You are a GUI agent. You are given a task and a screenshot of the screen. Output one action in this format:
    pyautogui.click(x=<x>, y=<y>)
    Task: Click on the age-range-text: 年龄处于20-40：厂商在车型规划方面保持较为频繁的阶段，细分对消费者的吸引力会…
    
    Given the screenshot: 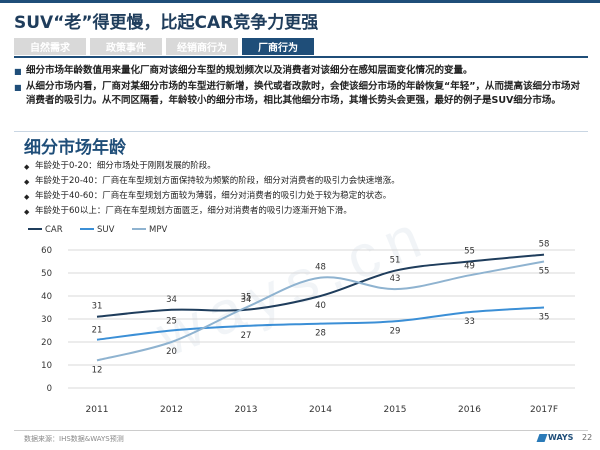 What is the action you would take?
    pyautogui.click(x=217, y=181)
    